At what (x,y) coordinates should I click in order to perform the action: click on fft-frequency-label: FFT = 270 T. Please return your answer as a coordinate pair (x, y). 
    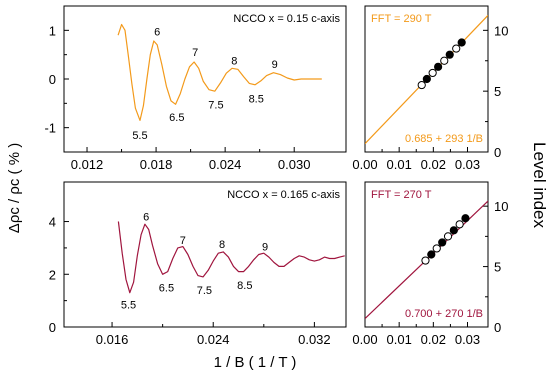
    Looking at the image, I should click on (401, 195).